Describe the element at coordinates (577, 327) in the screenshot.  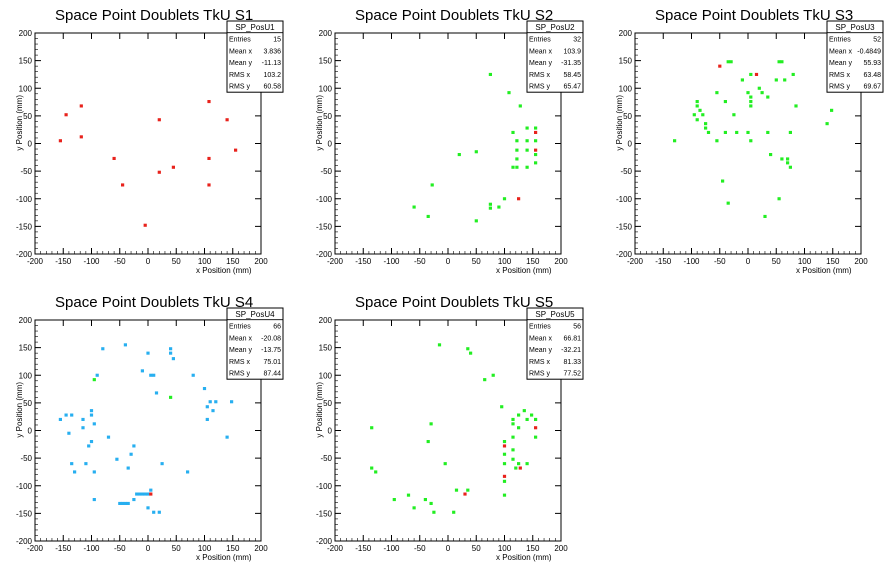
I see `stats-value: 56` at that location.